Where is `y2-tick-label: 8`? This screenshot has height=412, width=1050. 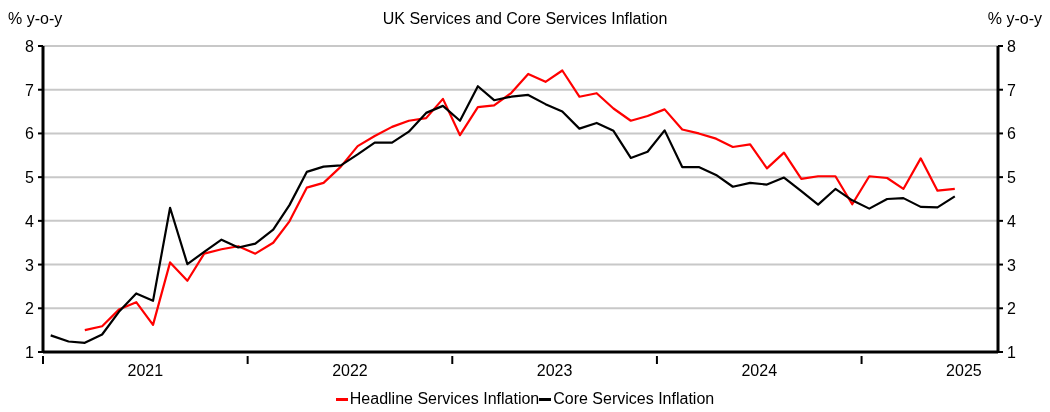
y2-tick-label: 8 is located at coordinates (1011, 46).